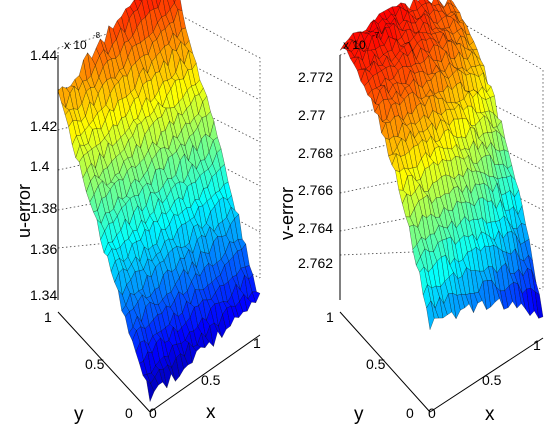 The image size is (550, 435). What do you see at coordinates (43, 295) in the screenshot?
I see `z-tick-label: 1.34` at bounding box center [43, 295].